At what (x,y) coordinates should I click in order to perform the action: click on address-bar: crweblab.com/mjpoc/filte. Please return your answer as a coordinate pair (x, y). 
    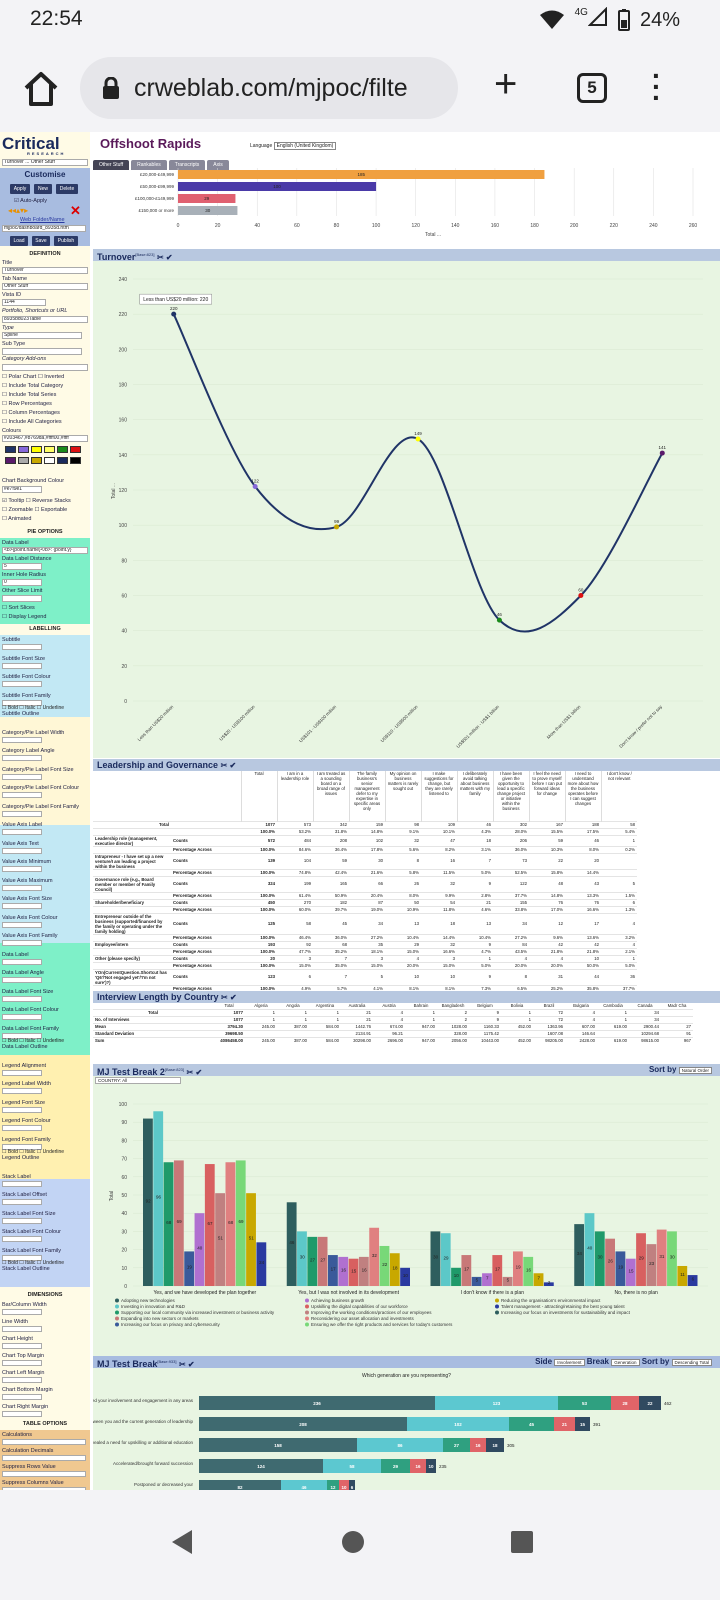
    Looking at the image, I should click on (269, 88).